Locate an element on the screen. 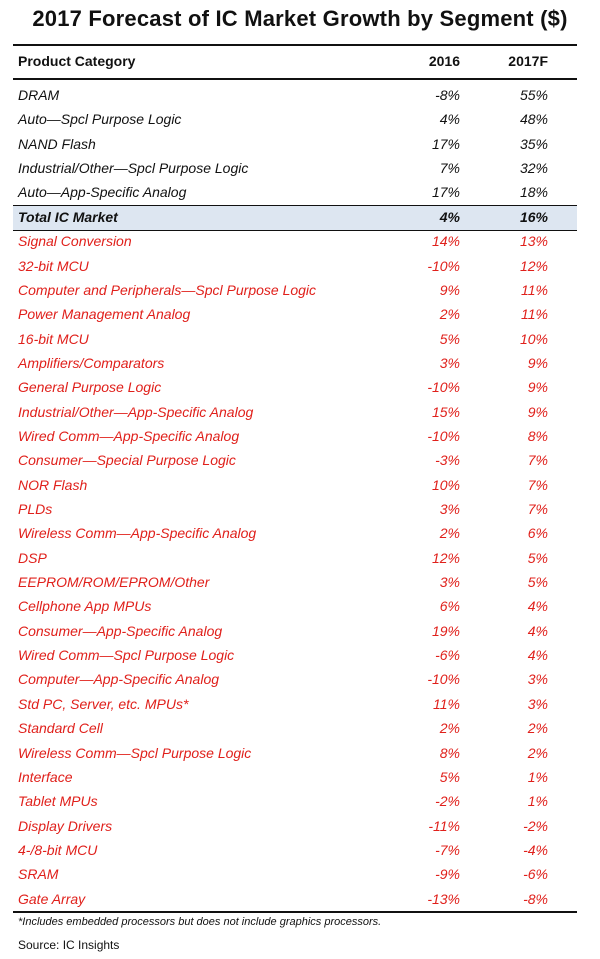 This screenshot has height=959, width=600. row-value-2016: 11% is located at coordinates (446, 703).